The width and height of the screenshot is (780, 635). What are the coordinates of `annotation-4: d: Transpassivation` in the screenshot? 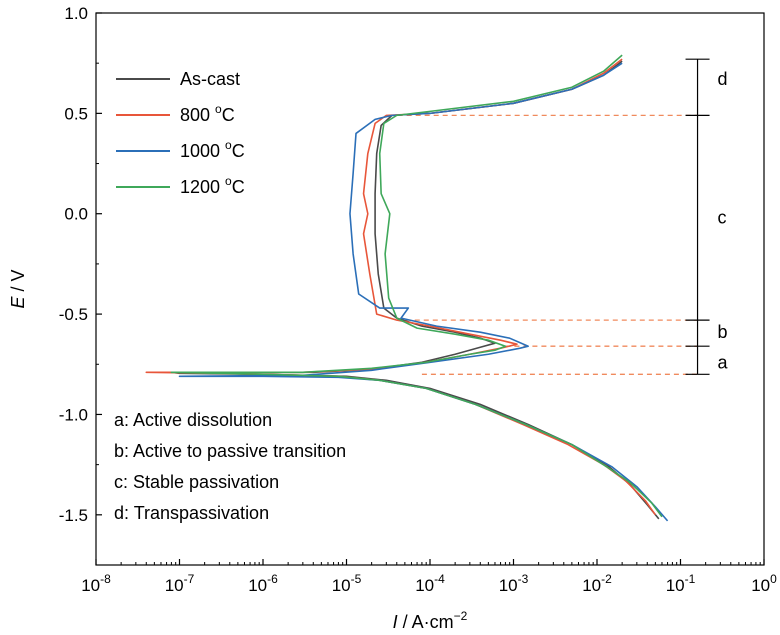 It's located at (191, 513).